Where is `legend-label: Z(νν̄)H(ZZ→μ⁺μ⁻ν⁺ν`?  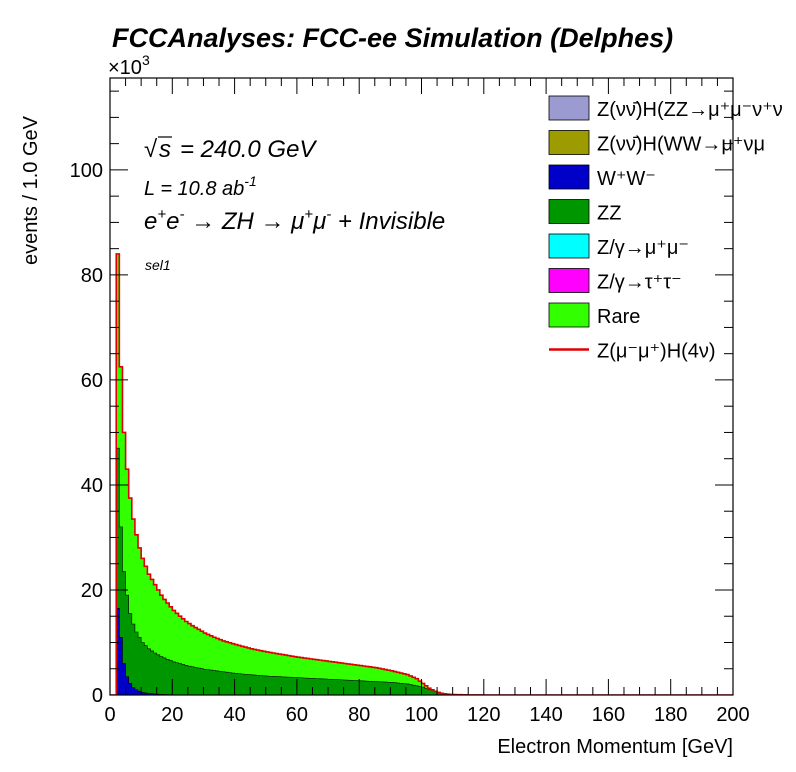 legend-label: Z(νν̄)H(ZZ→μ⁺μ⁻ν⁺ν is located at coordinates (690, 110).